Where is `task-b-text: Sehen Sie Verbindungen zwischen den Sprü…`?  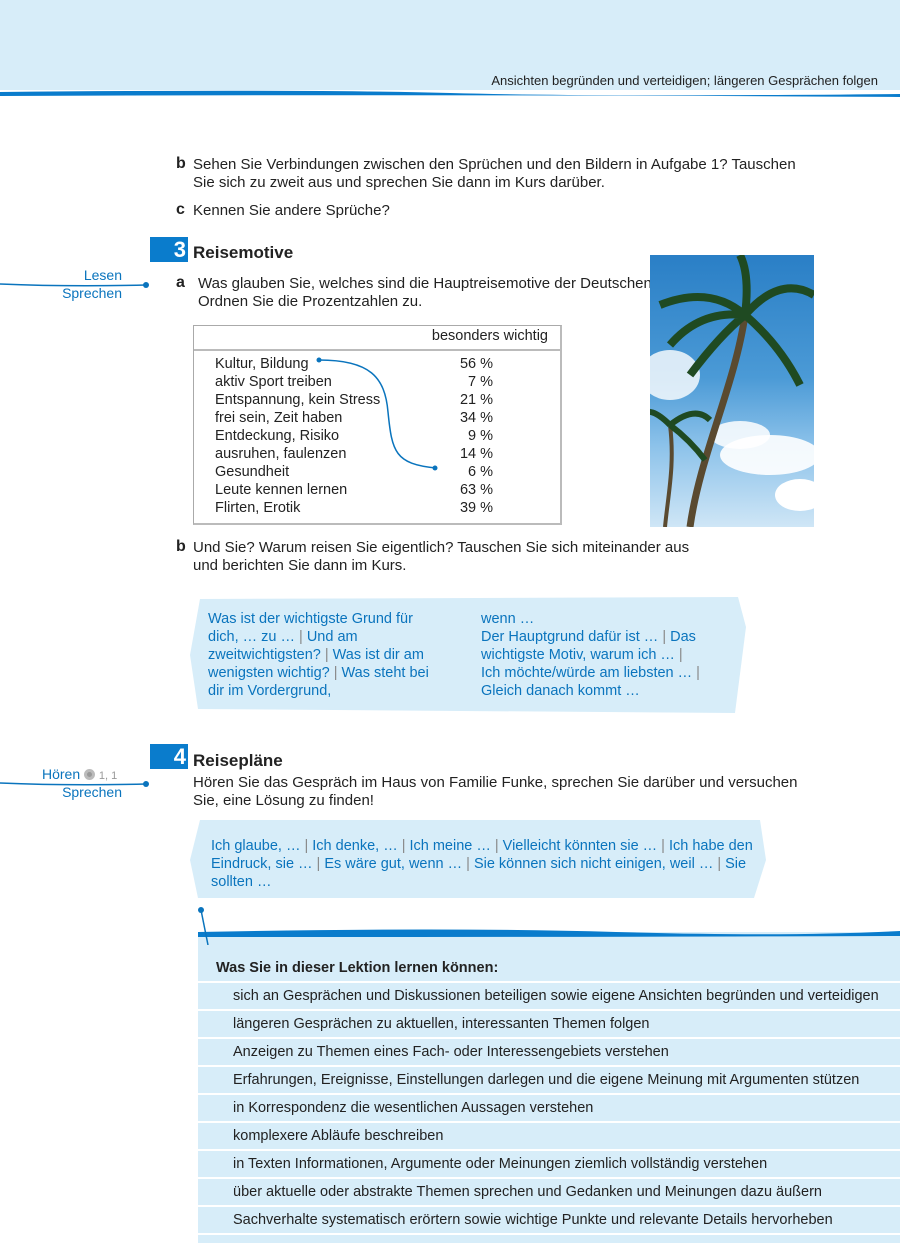
task-b-text: Sehen Sie Verbindungen zwischen den Sprü… is located at coordinates (494, 173).